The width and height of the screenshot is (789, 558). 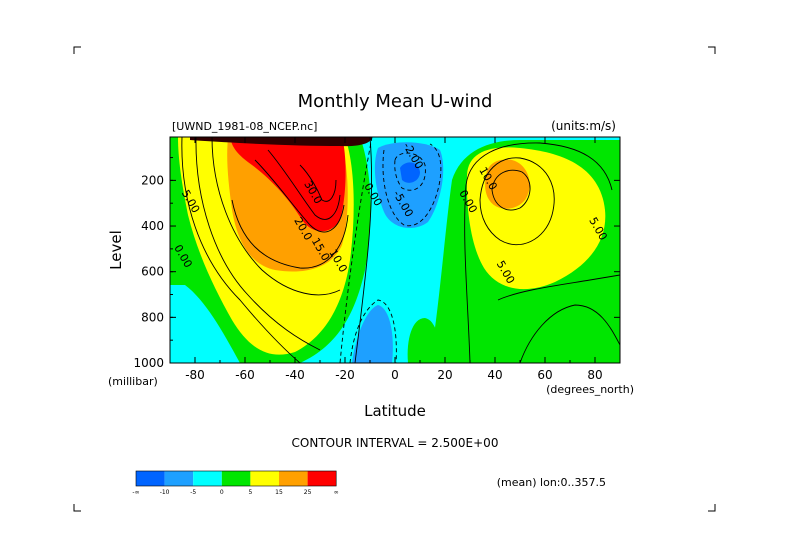 What do you see at coordinates (583, 126) in the screenshot?
I see `units-label: (units:m/s)` at bounding box center [583, 126].